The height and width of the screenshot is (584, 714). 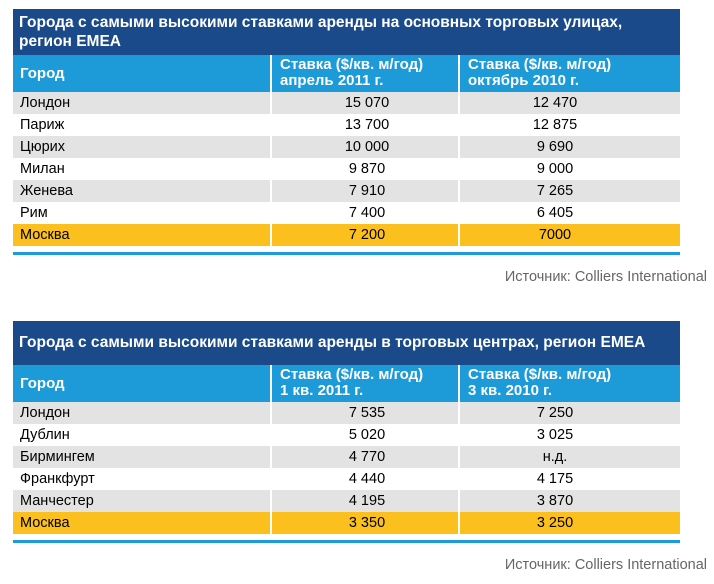 I want to click on table-row: Дублин 5 020 3 025, so click(x=346, y=435).